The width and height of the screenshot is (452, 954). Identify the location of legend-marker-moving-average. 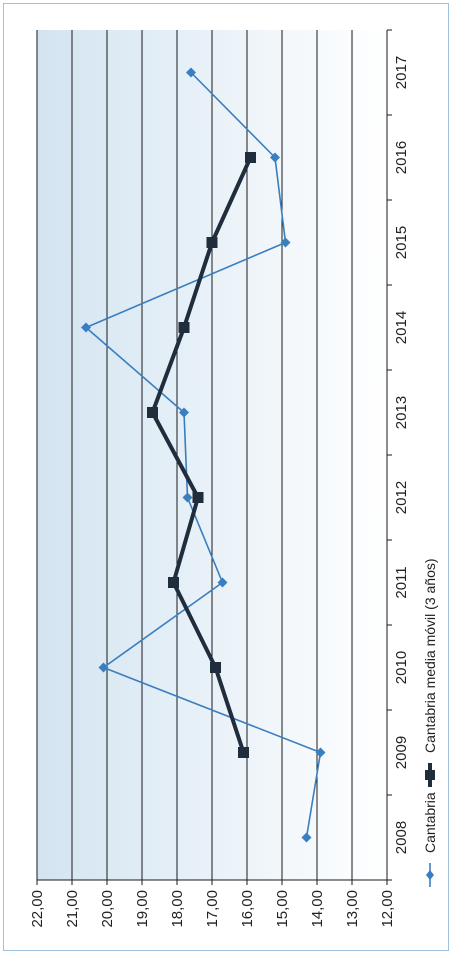
(430, 775).